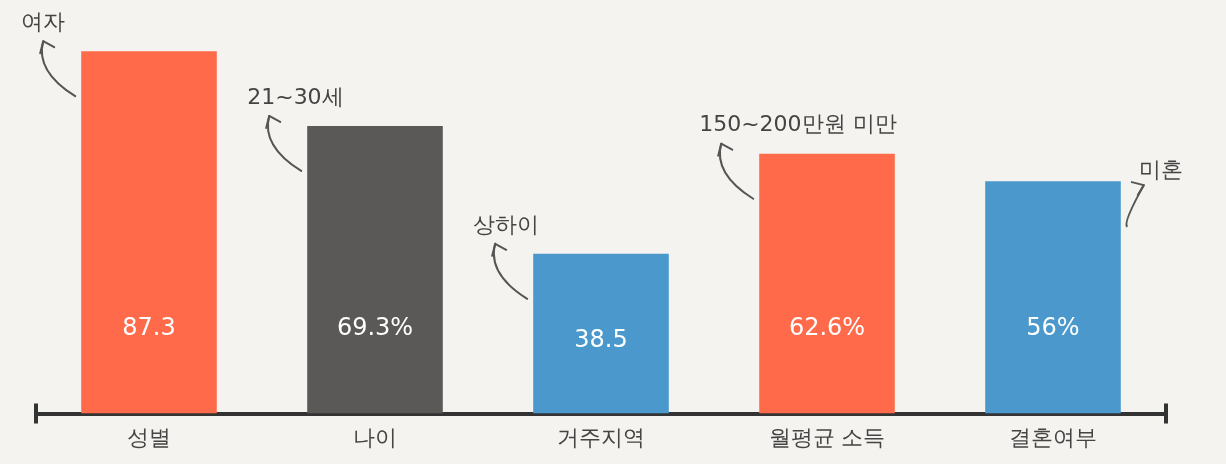  I want to click on annotation: 150~200만원 미만, so click(798, 124).